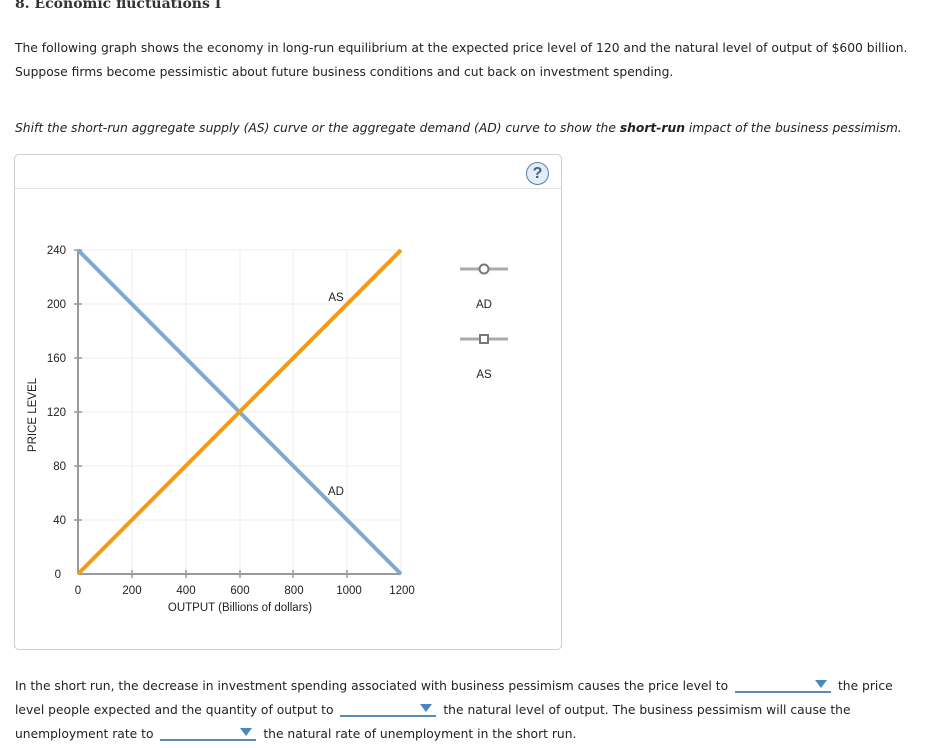 This screenshot has width=925, height=748. Describe the element at coordinates (211, 413) in the screenshot. I see `ticks` at that location.